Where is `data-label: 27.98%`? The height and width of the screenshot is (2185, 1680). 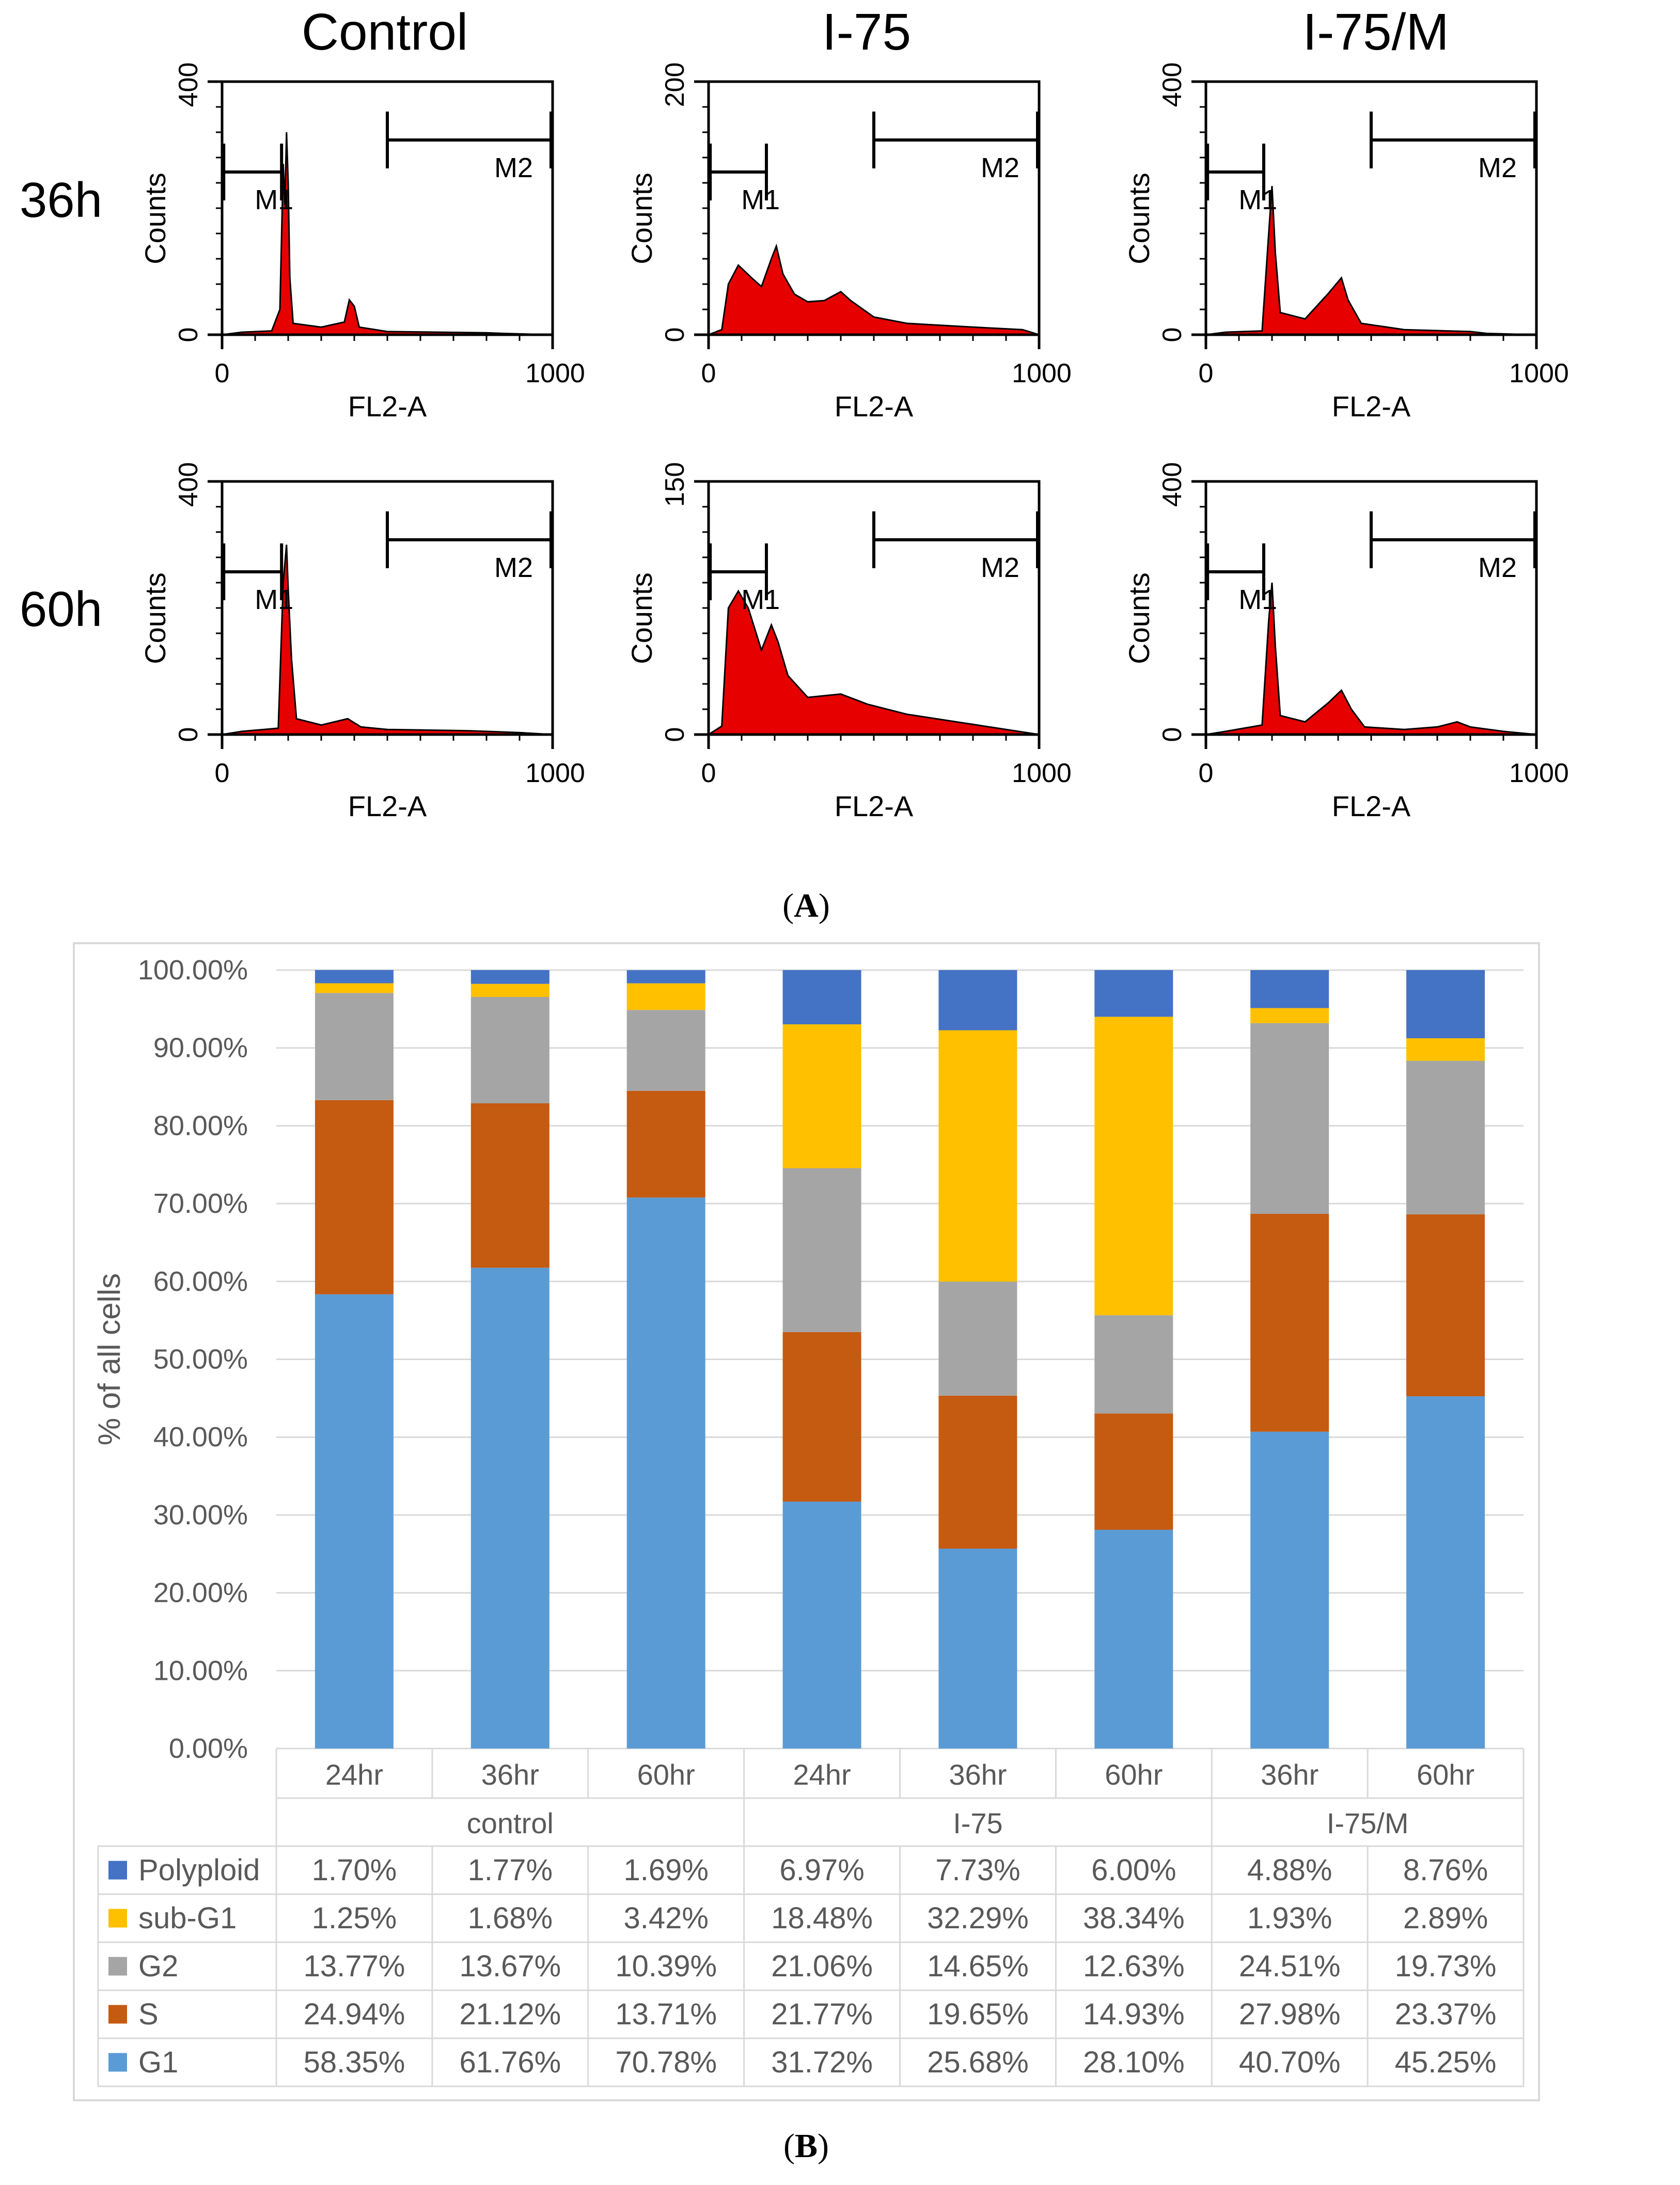
data-label: 27.98% is located at coordinates (1290, 2014).